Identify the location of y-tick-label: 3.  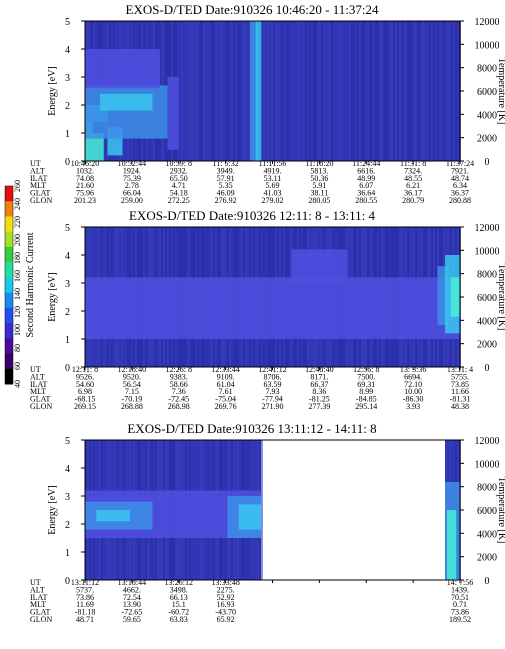
(67, 497).